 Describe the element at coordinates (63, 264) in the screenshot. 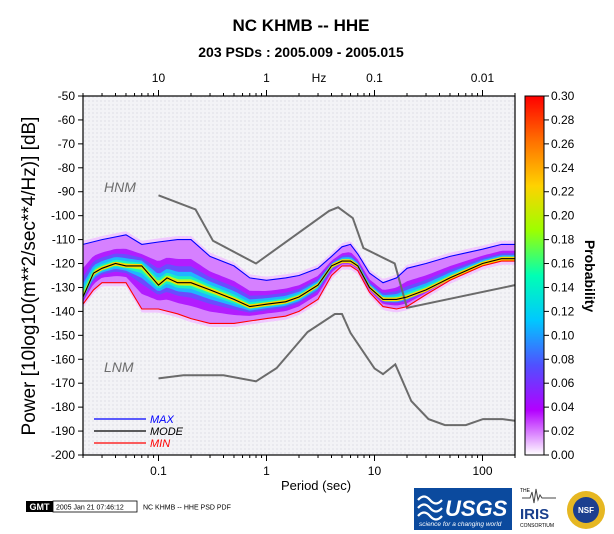

I see `y-tick-label: -120` at that location.